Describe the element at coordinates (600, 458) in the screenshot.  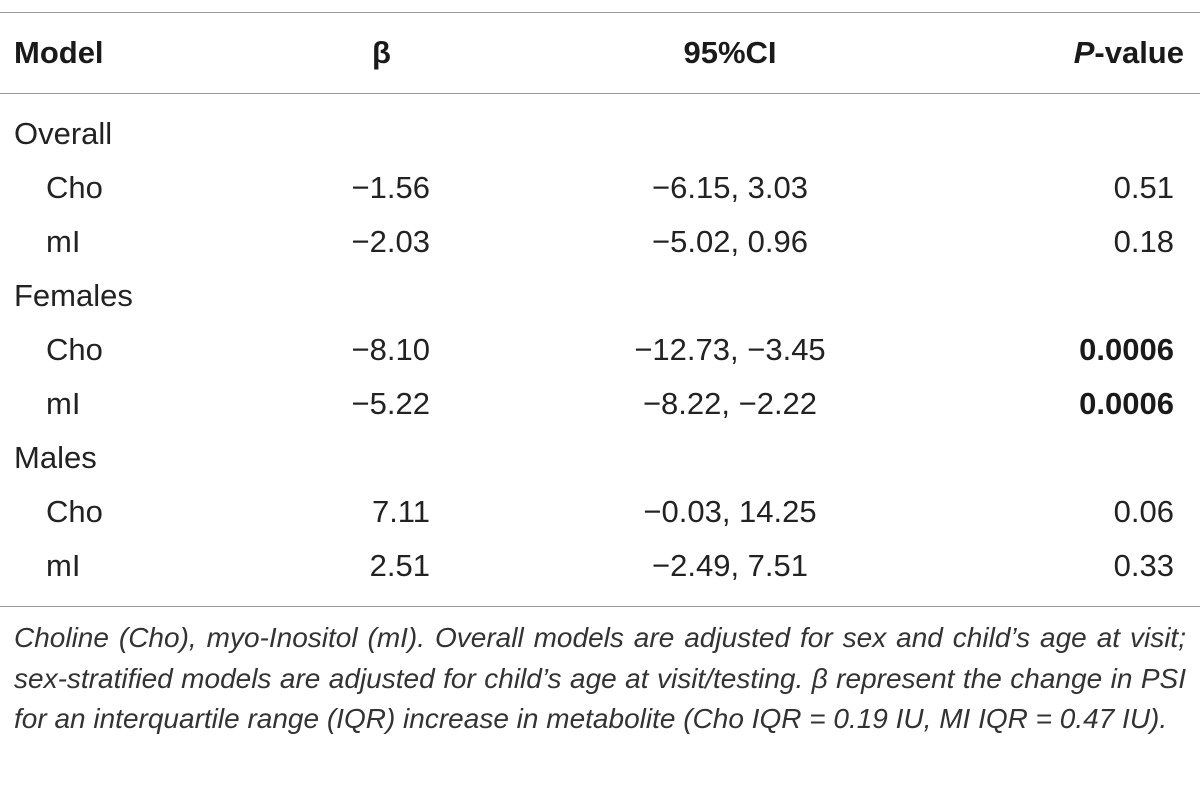
I see `group-row-males: Males` at that location.